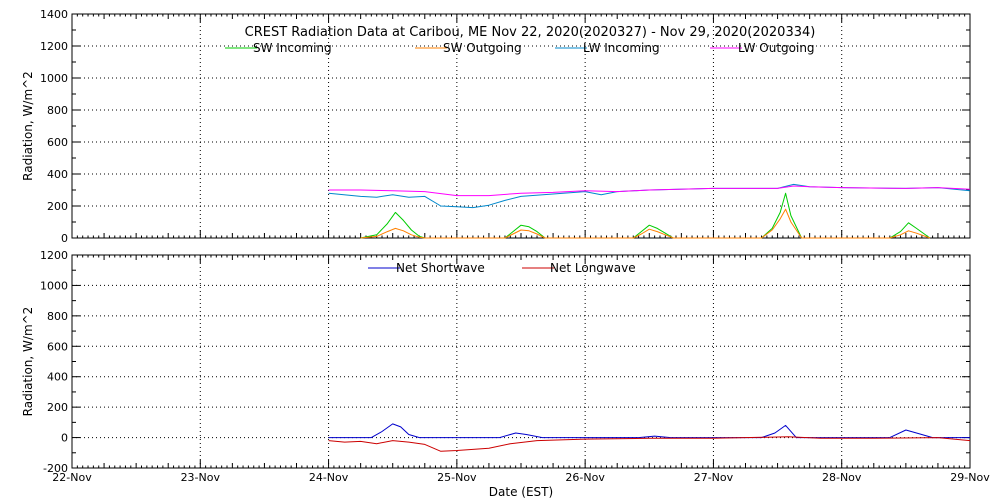 The height and width of the screenshot is (500, 1000). I want to click on x-tick-label: 25-Nov, so click(457, 477).